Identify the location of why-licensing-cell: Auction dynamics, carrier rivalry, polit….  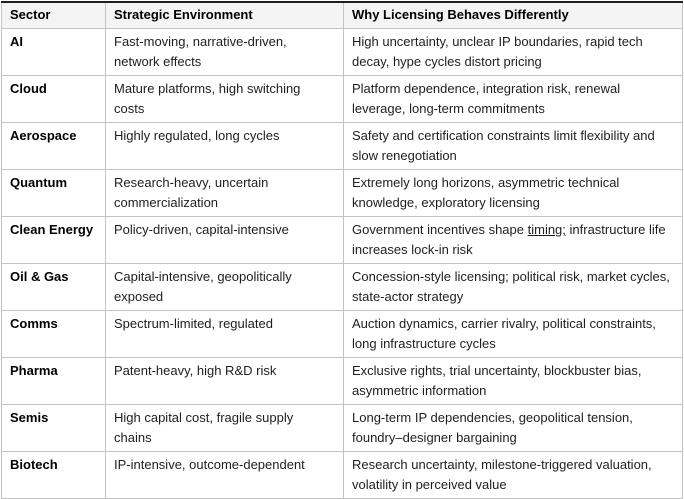
(513, 334).